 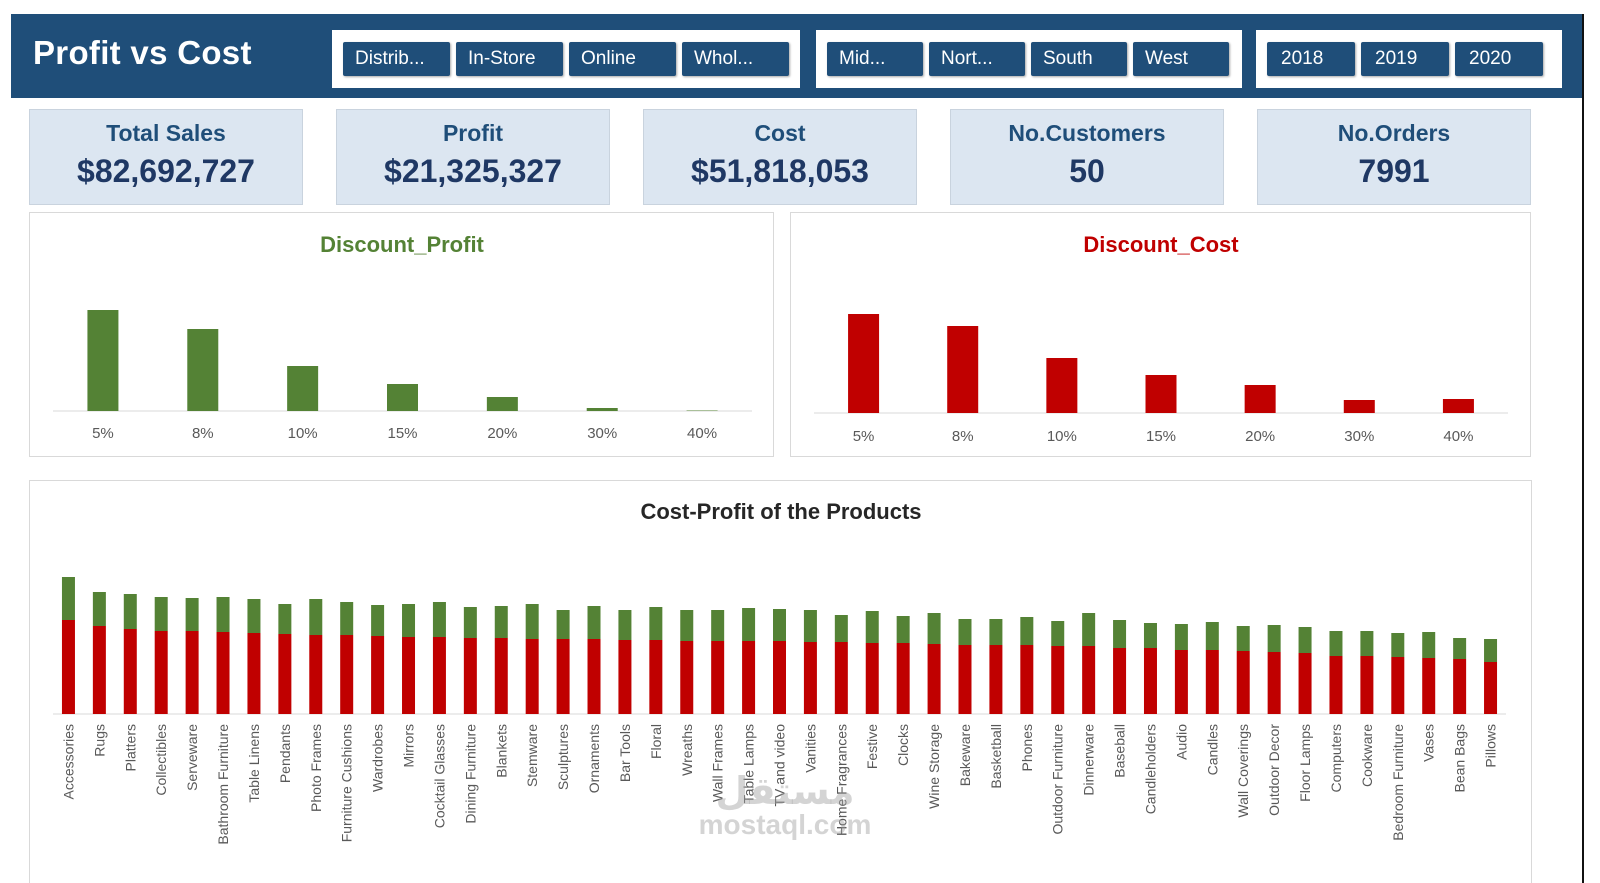 What do you see at coordinates (161, 672) in the screenshot?
I see `cost-bar-collectibles` at bounding box center [161, 672].